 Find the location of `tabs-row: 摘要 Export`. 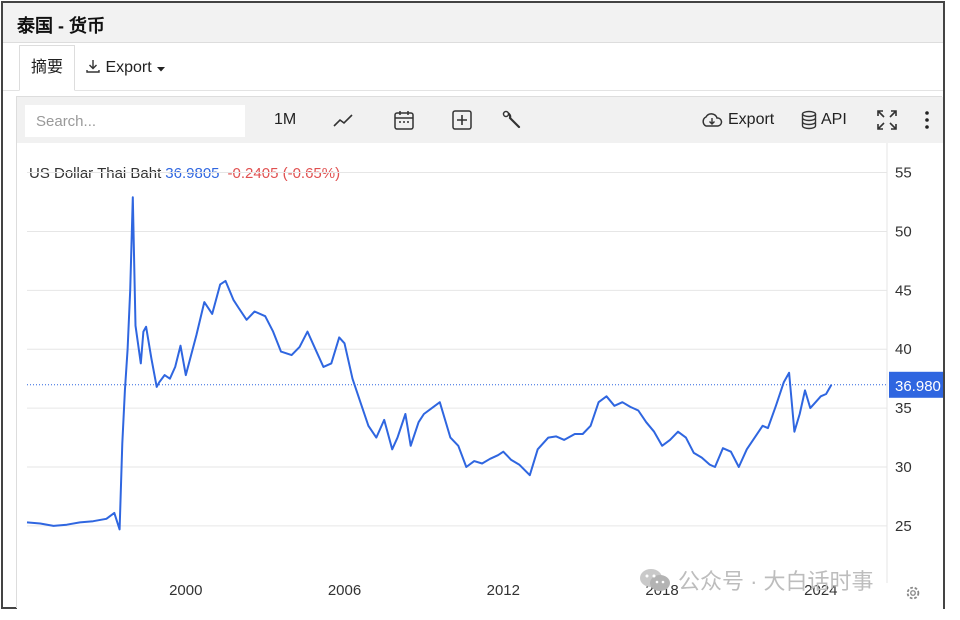

tabs-row: 摘要 Export is located at coordinates (473, 68).